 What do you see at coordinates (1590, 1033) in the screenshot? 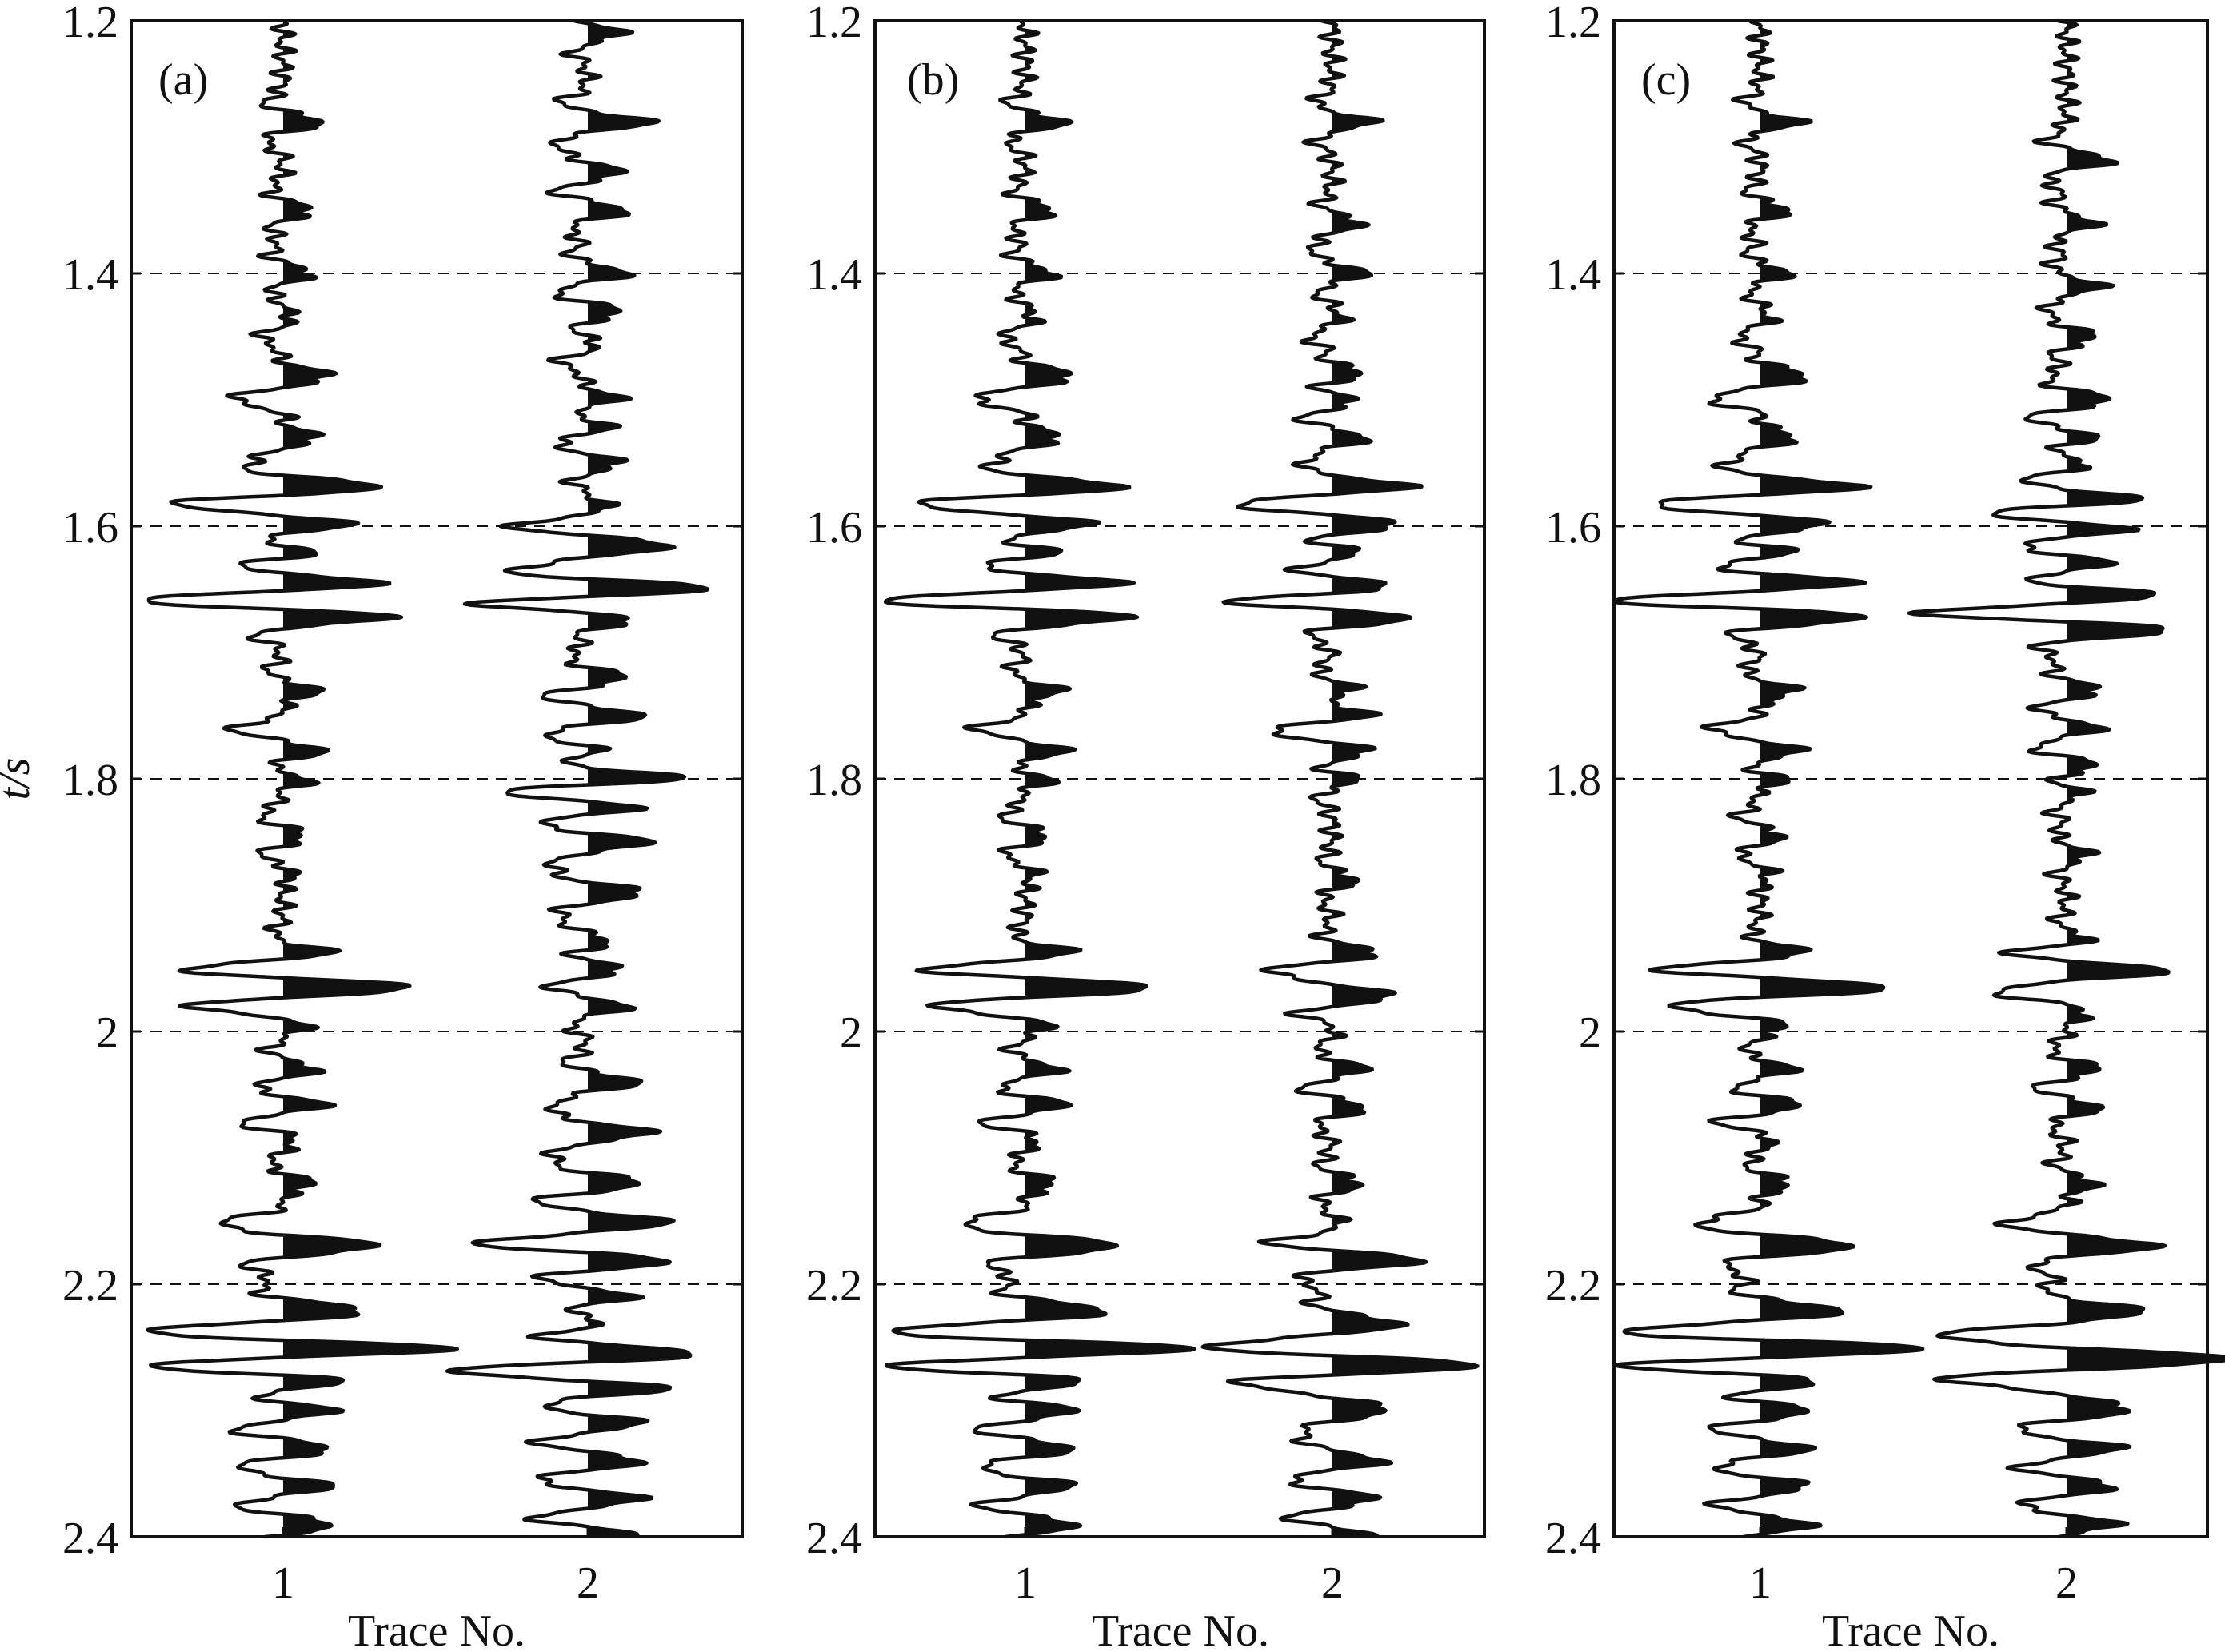
I see `panel-c-ytick: 2` at bounding box center [1590, 1033].